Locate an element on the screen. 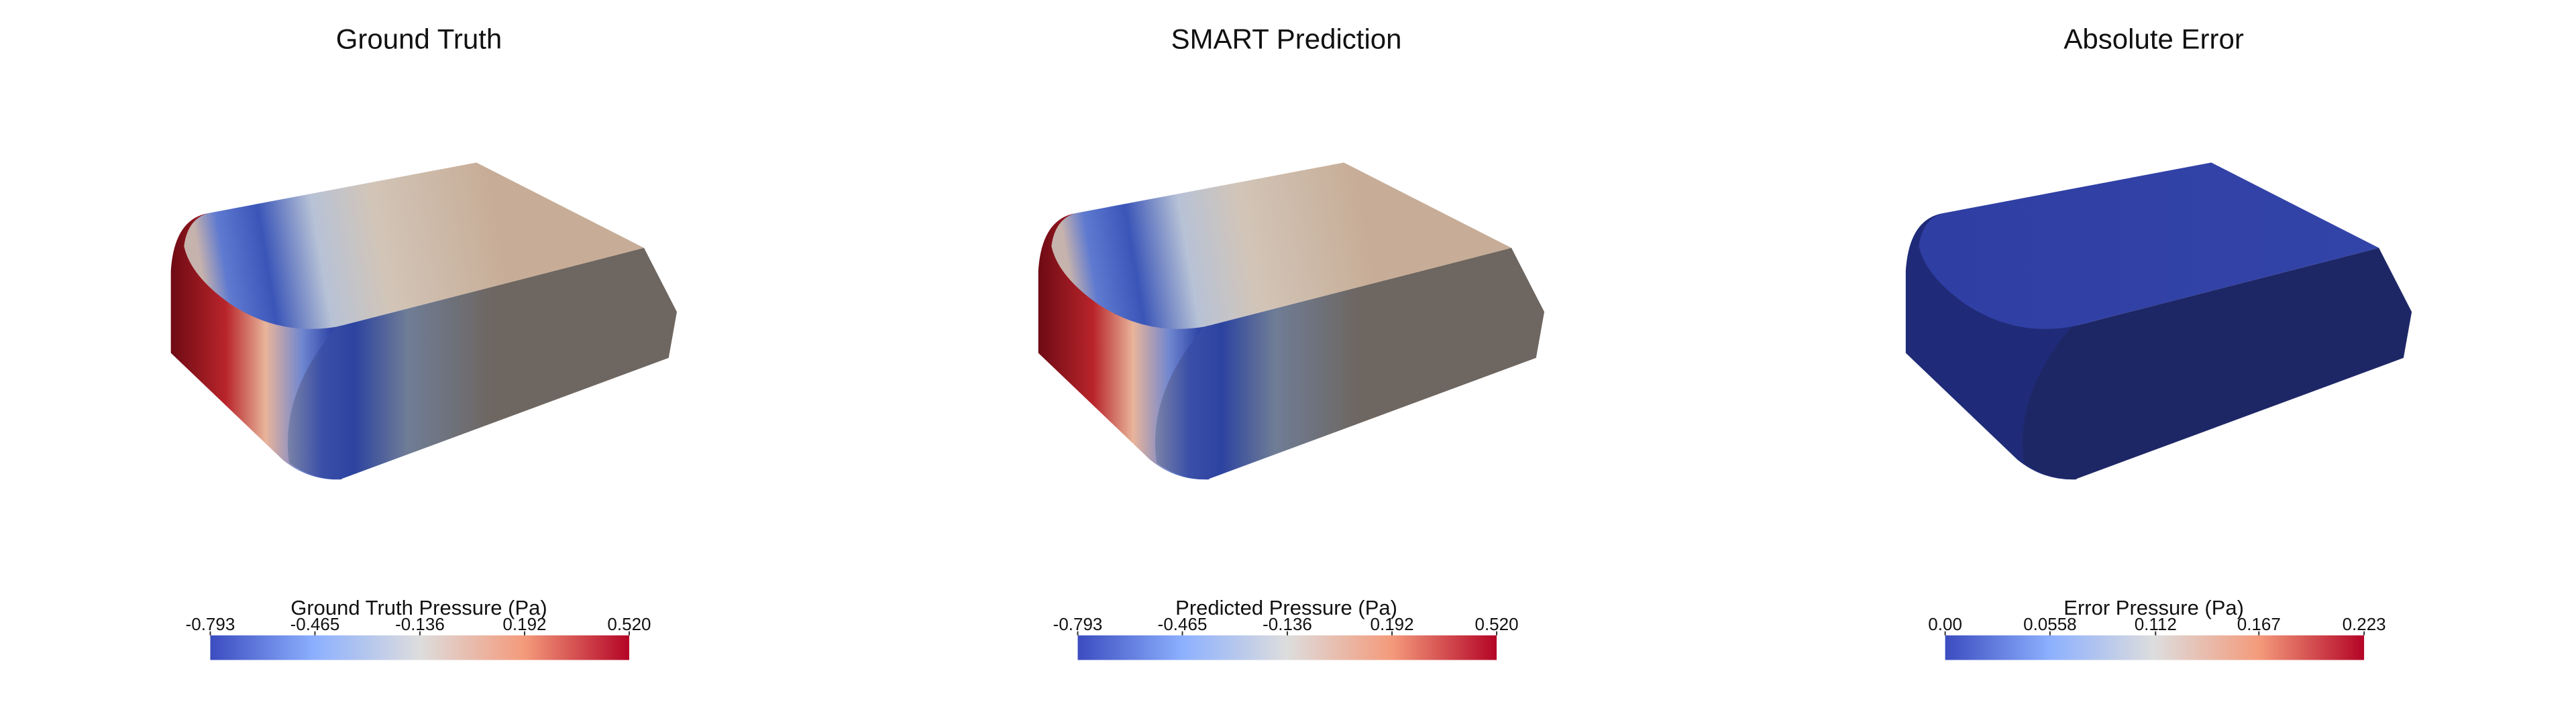  colorbar-tick-label: 0.223 is located at coordinates (2364, 624).